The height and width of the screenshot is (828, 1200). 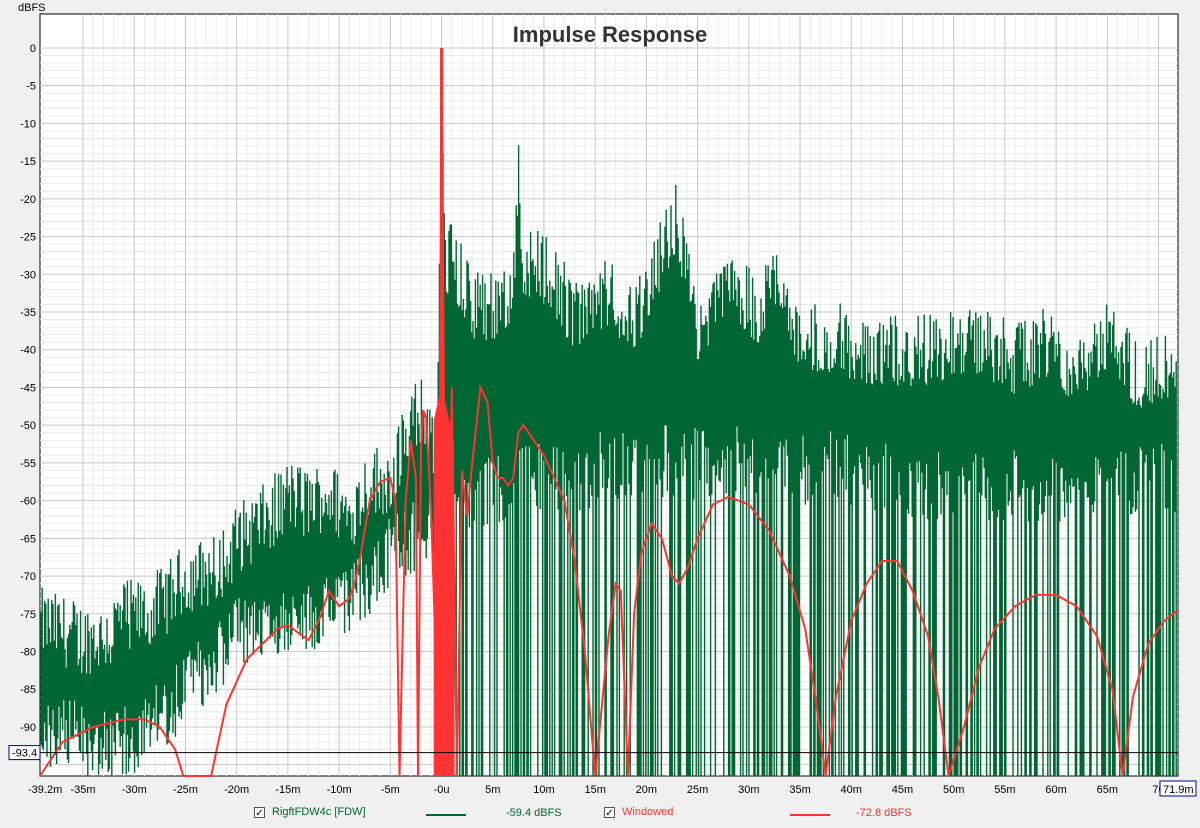 What do you see at coordinates (884, 813) in the screenshot?
I see `legend-value-windowed: -72.8 dBFS` at bounding box center [884, 813].